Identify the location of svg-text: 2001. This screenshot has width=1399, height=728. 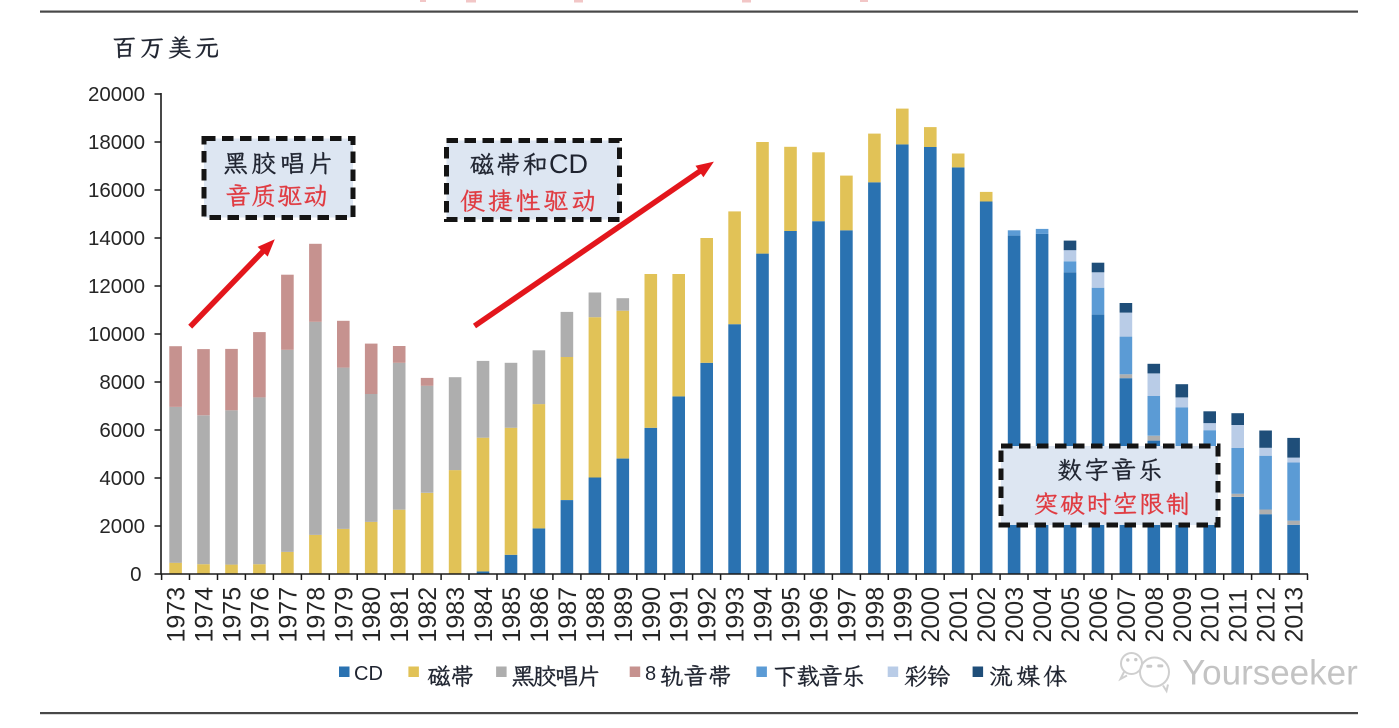
(959, 615).